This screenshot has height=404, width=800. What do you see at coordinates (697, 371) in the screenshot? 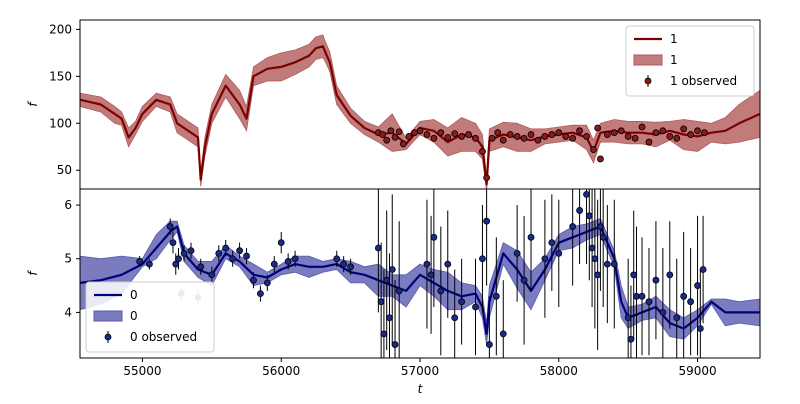
I see `x-tick-label: 59000` at bounding box center [697, 371].